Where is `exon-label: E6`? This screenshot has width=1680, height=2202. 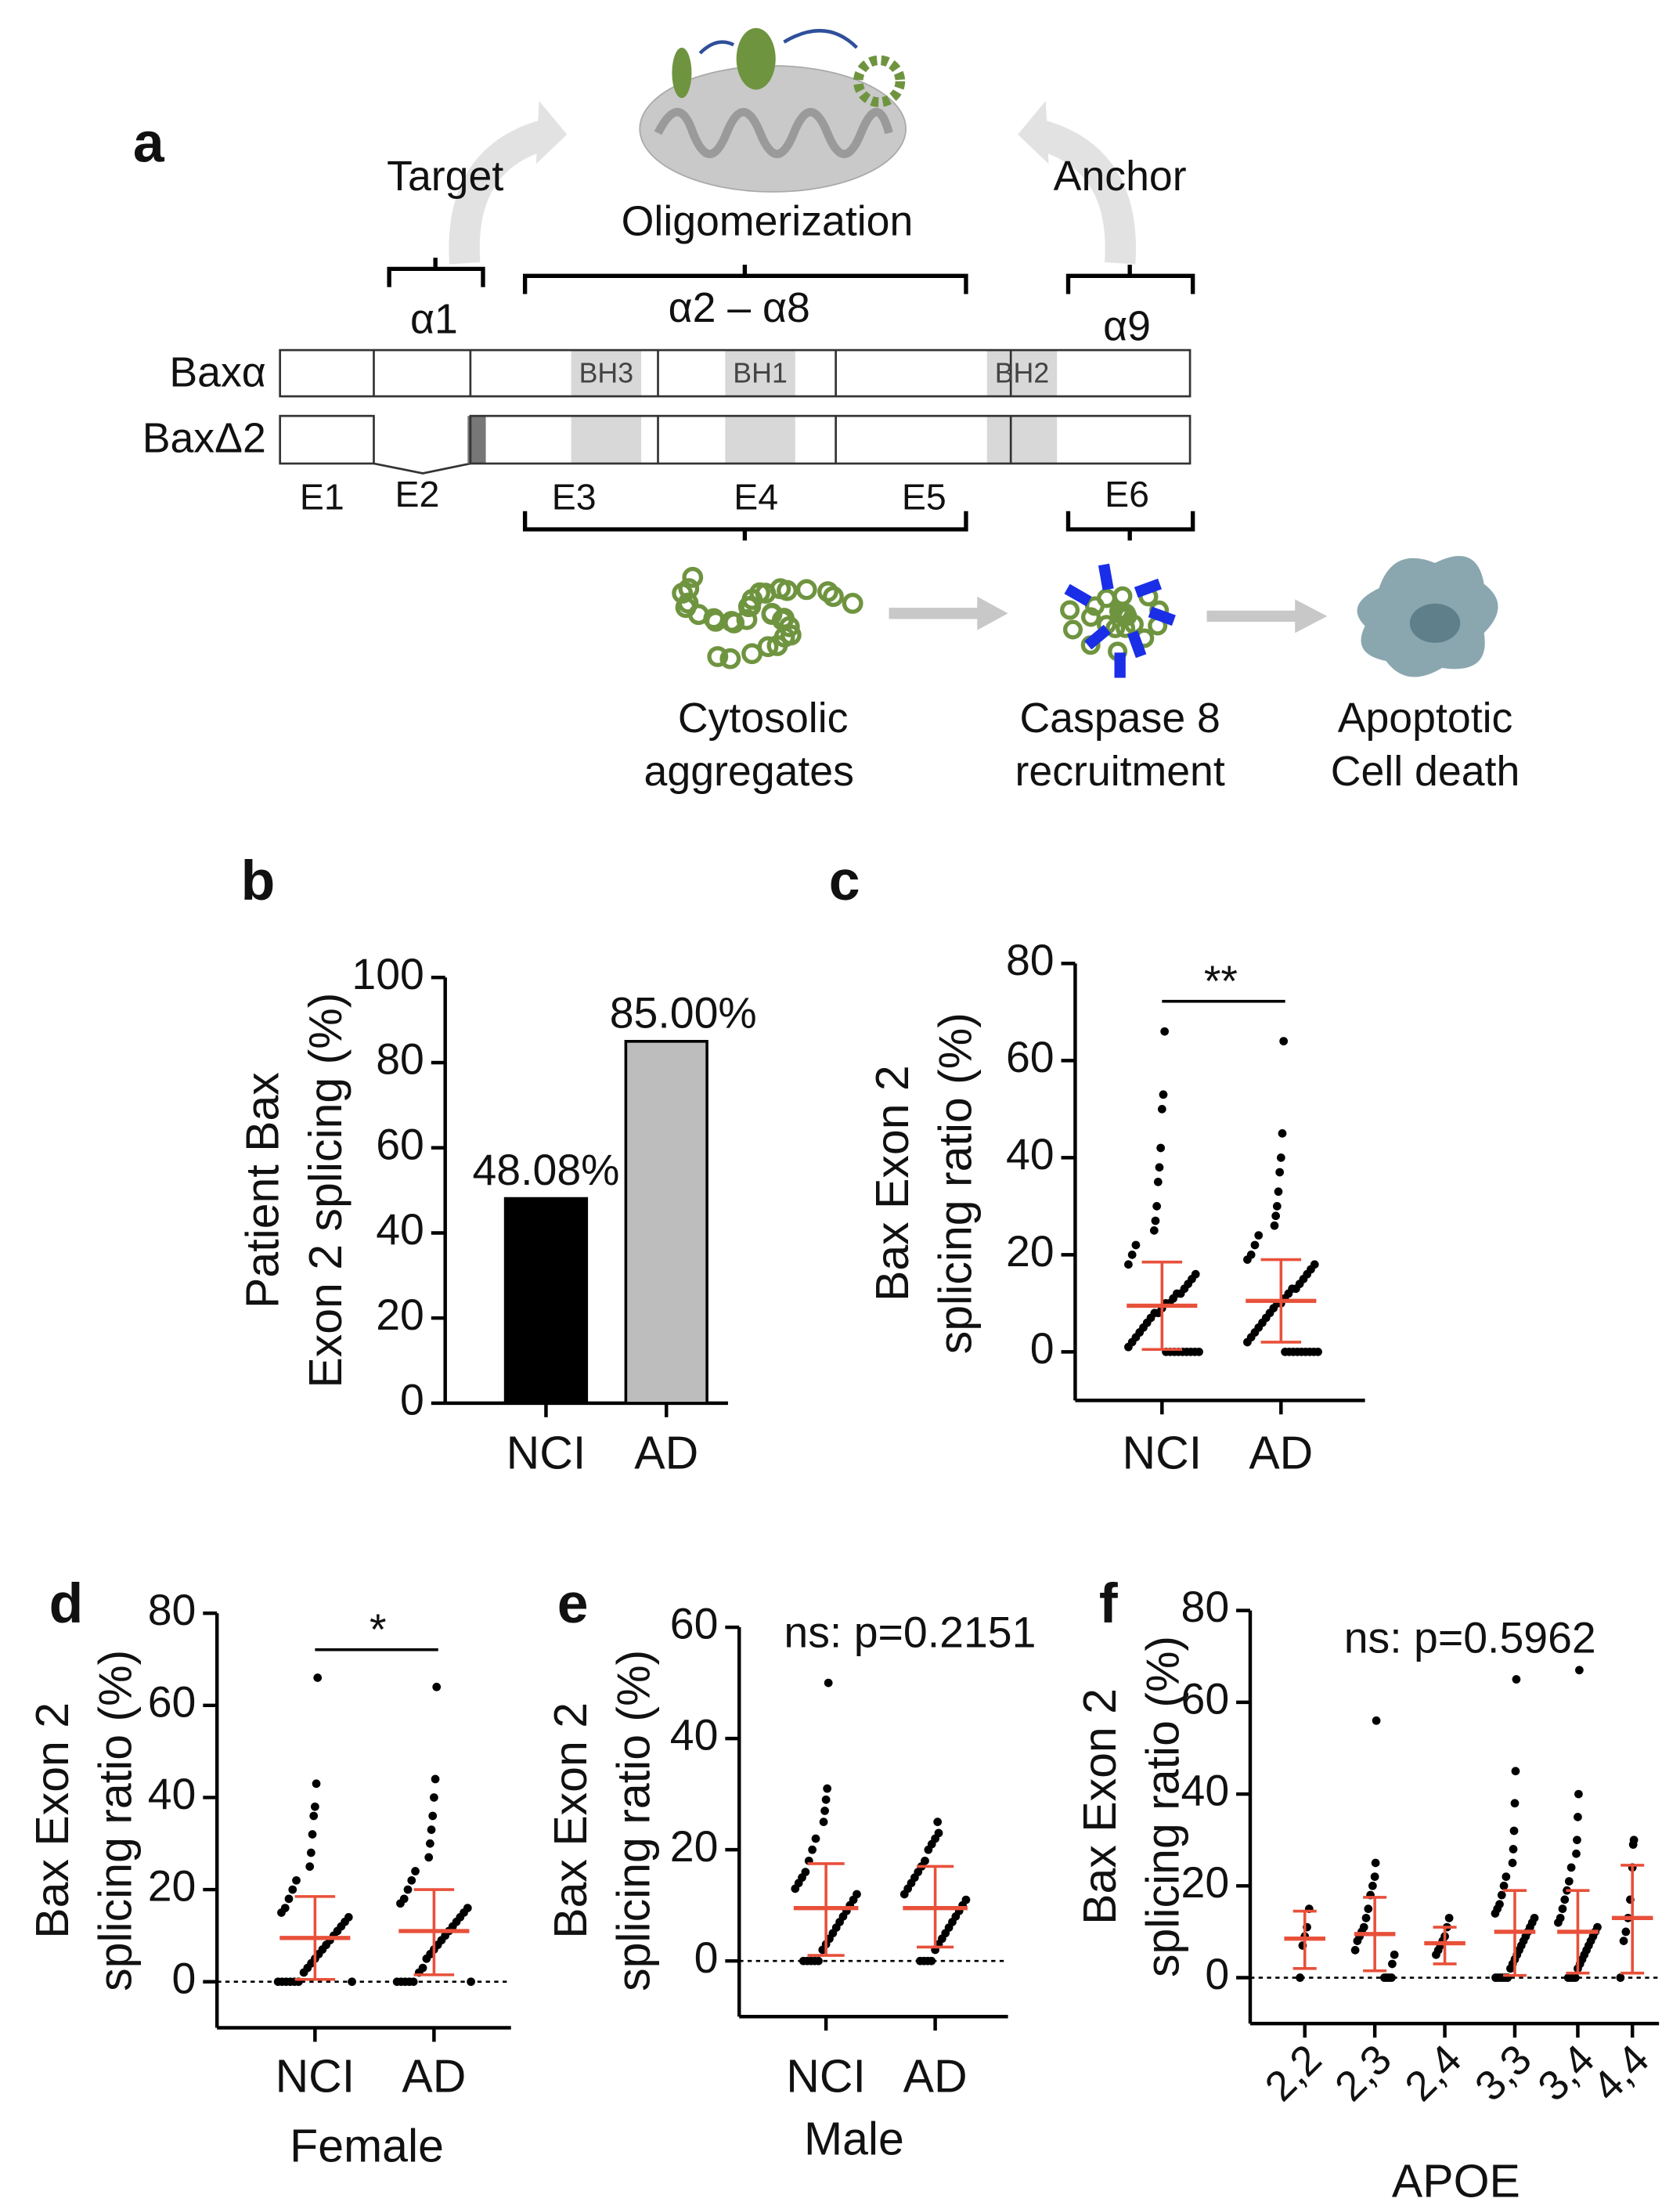 exon-label: E6 is located at coordinates (1127, 494).